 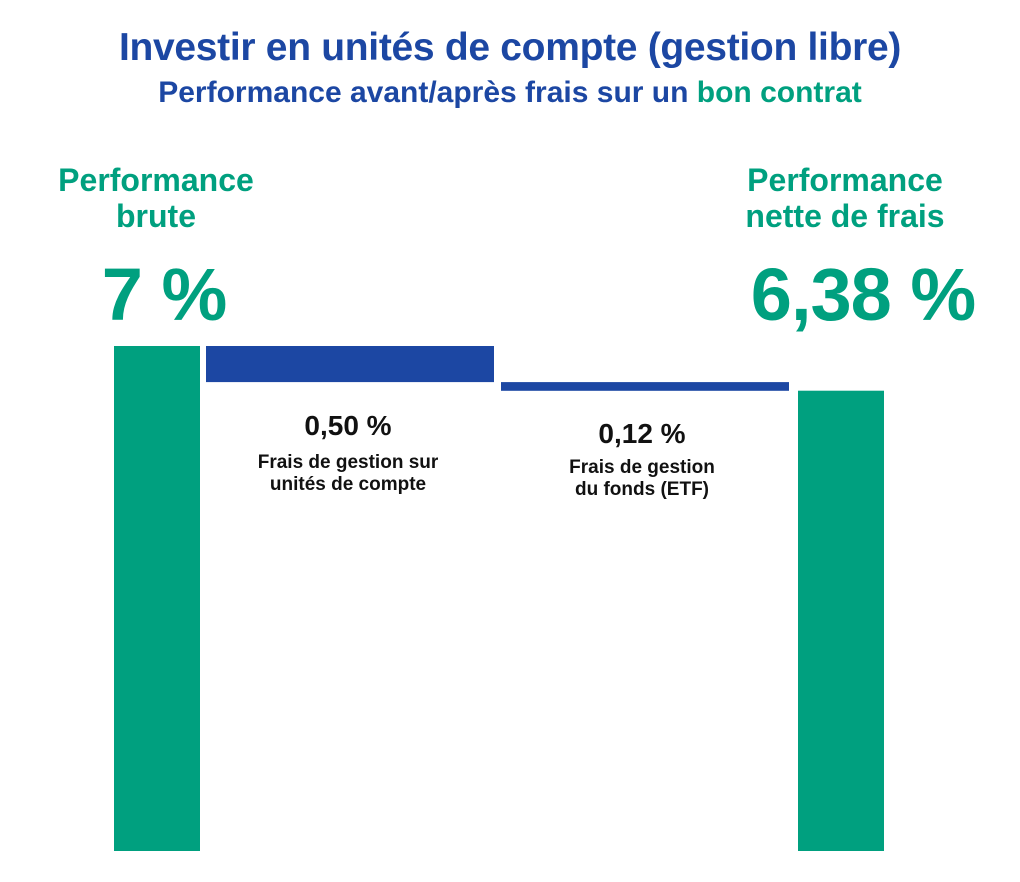 I want to click on net-performance-label: Performance nette de frais, so click(x=845, y=198).